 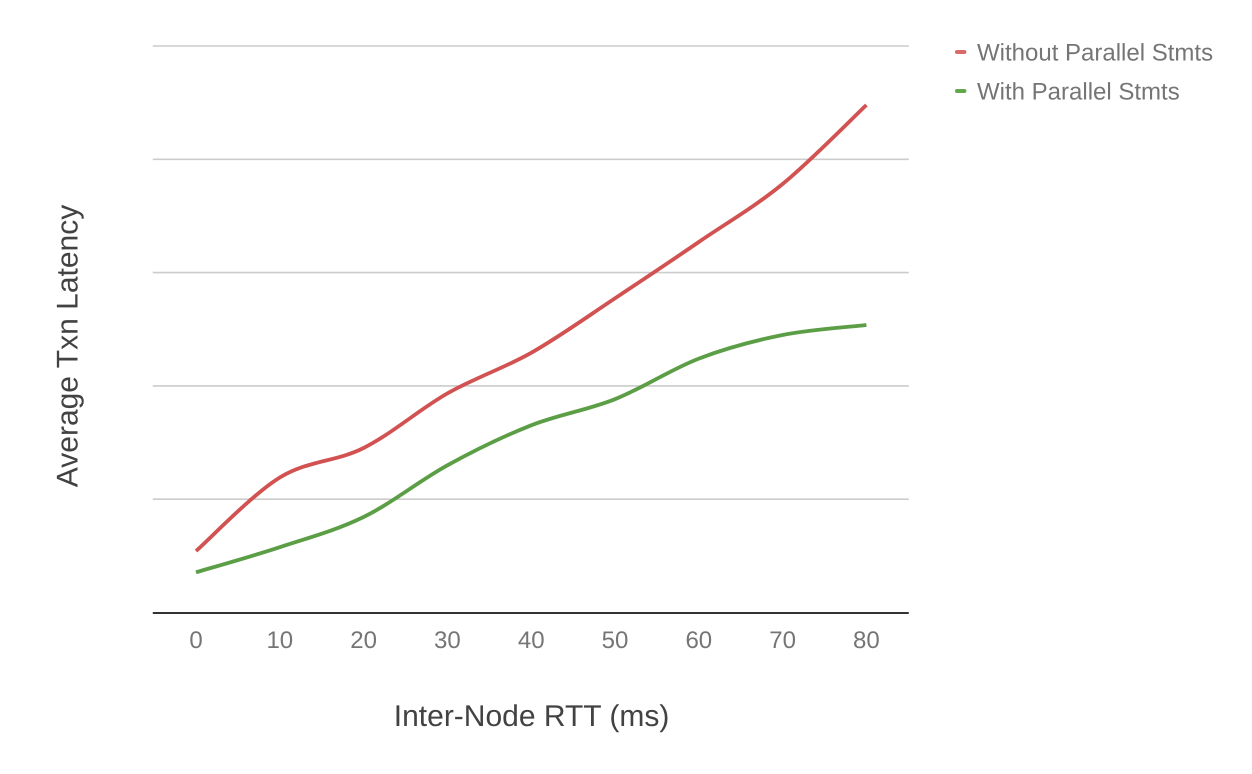 What do you see at coordinates (782, 640) in the screenshot?
I see `svg-text: 70` at bounding box center [782, 640].